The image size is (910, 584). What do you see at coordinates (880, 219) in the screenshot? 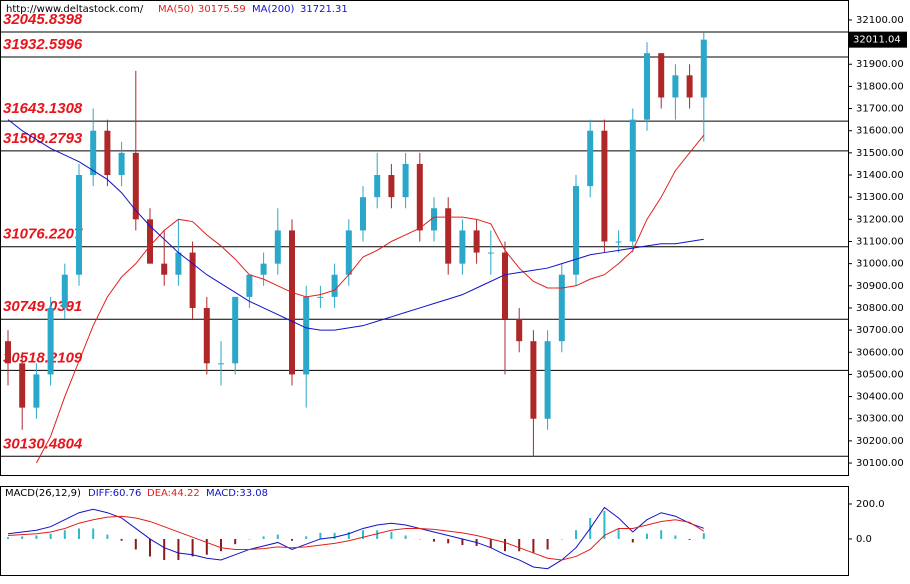
I see `y-tick-label: 31200.00` at bounding box center [880, 219].